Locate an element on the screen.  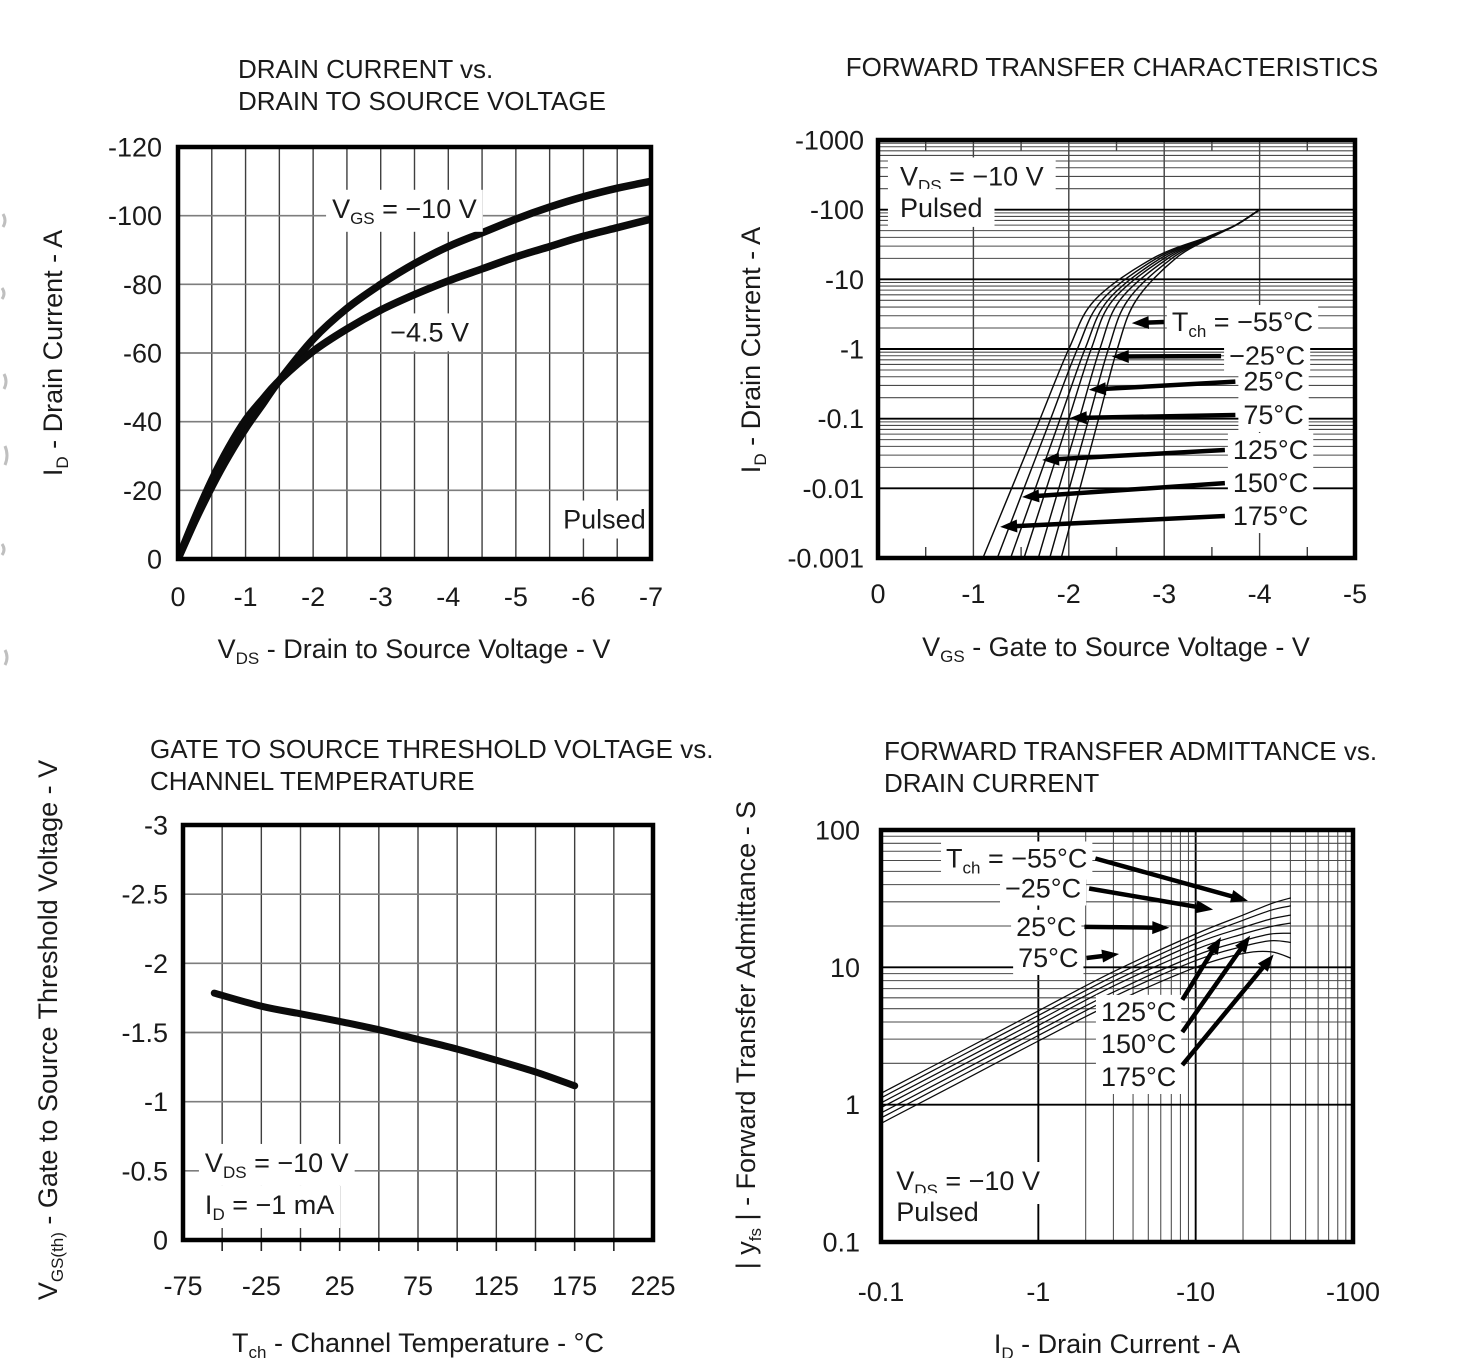
y-tick-label: -40 is located at coordinates (142, 422).